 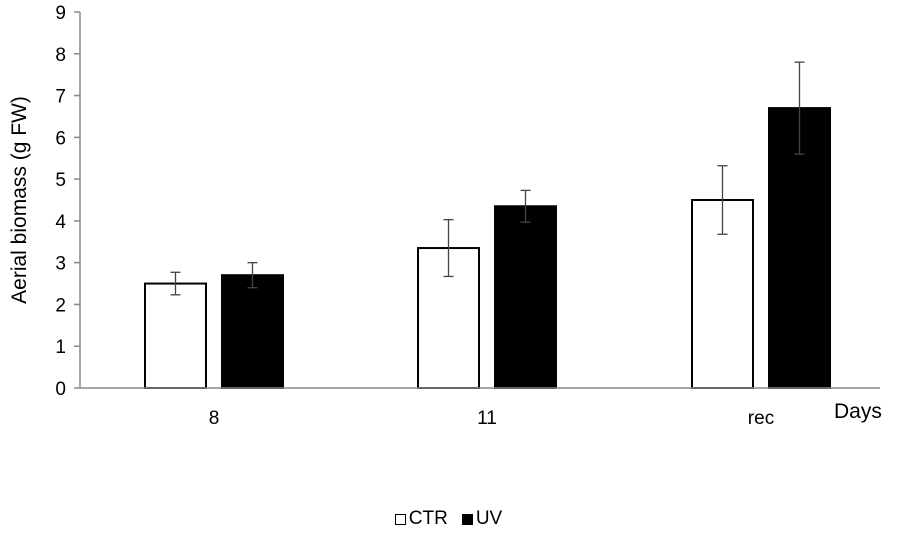 I want to click on x-tick-label-rec: rec, so click(x=761, y=418).